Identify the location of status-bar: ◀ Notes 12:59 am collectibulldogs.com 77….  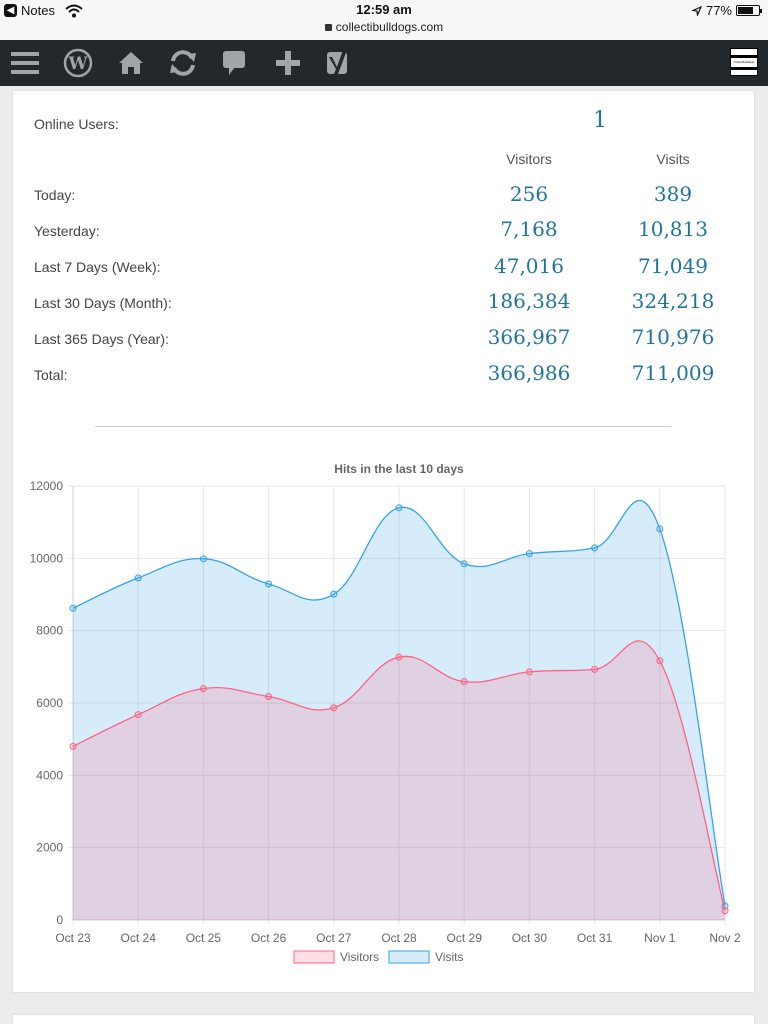
(384, 20).